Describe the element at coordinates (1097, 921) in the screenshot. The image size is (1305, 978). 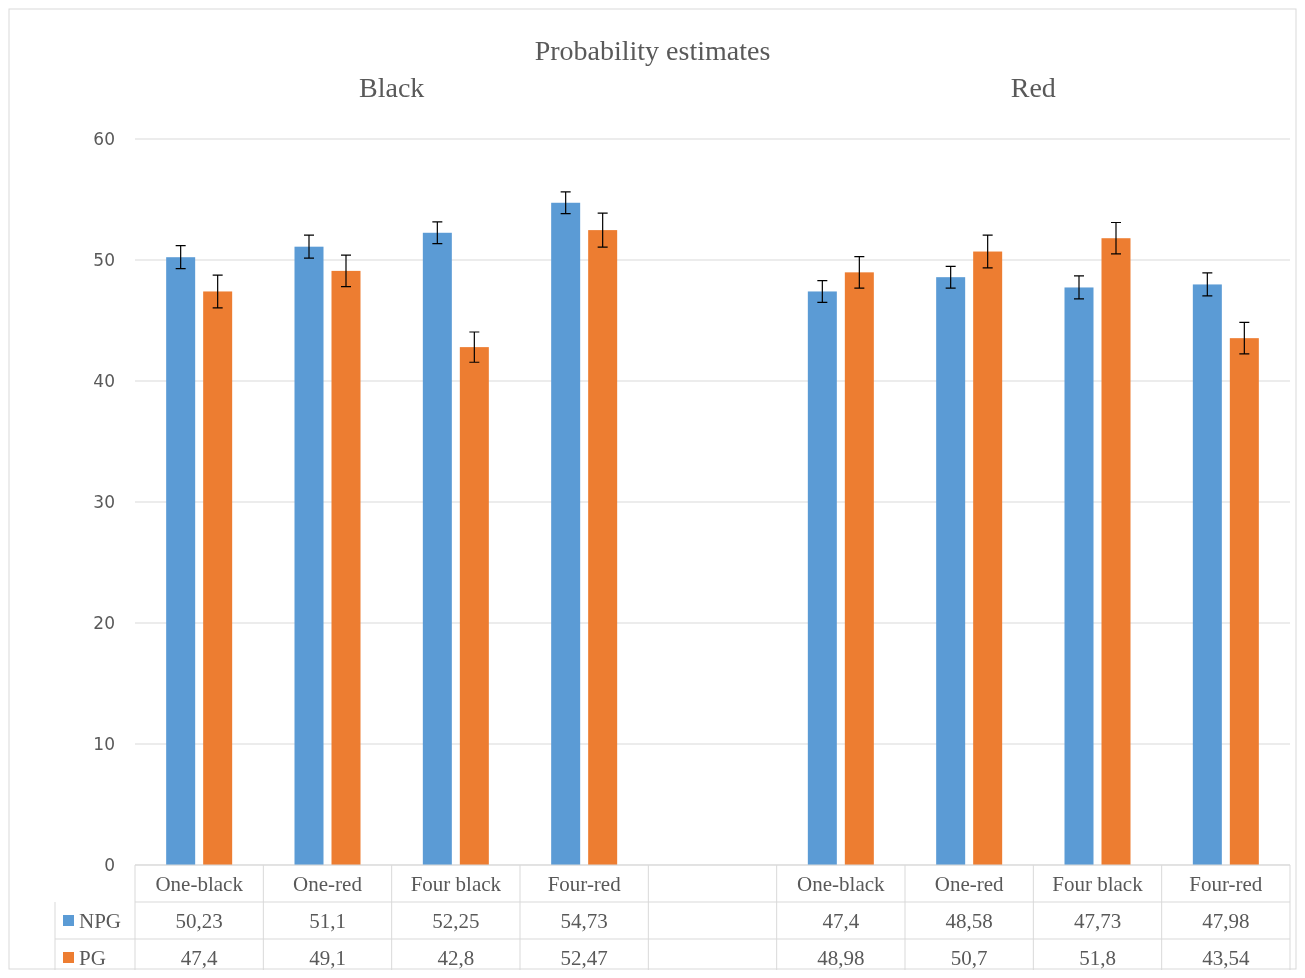
I see `data-label: 47,73` at that location.